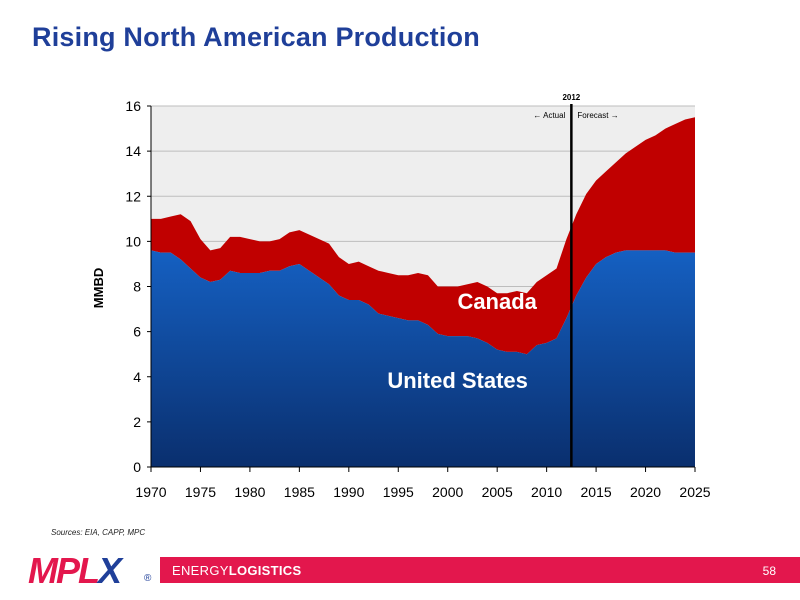 The width and height of the screenshot is (800, 600). What do you see at coordinates (398, 492) in the screenshot?
I see `x-tick-label: 1995` at bounding box center [398, 492].